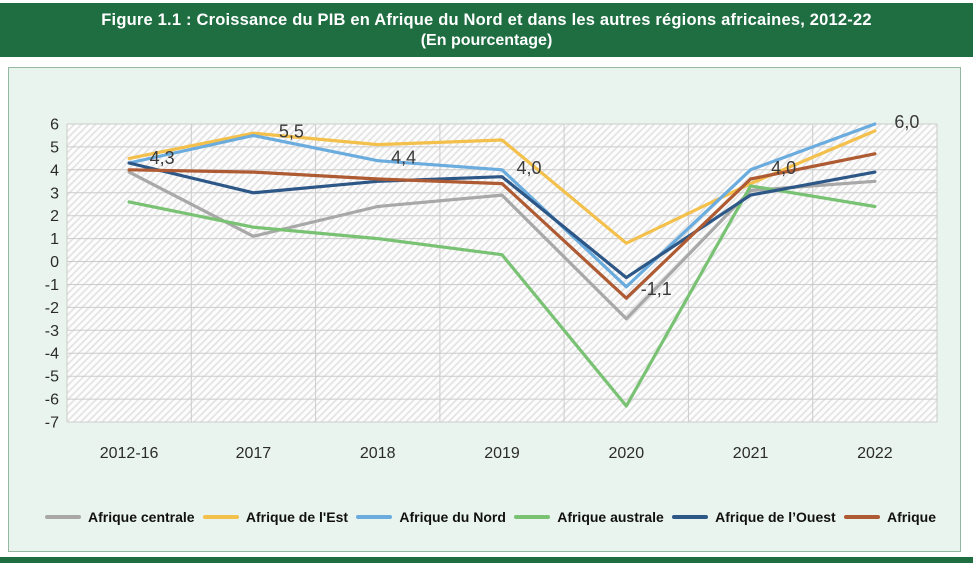 This screenshot has height=563, width=973. Describe the element at coordinates (52, 377) in the screenshot. I see `y-axis-tick-label: -5` at that location.